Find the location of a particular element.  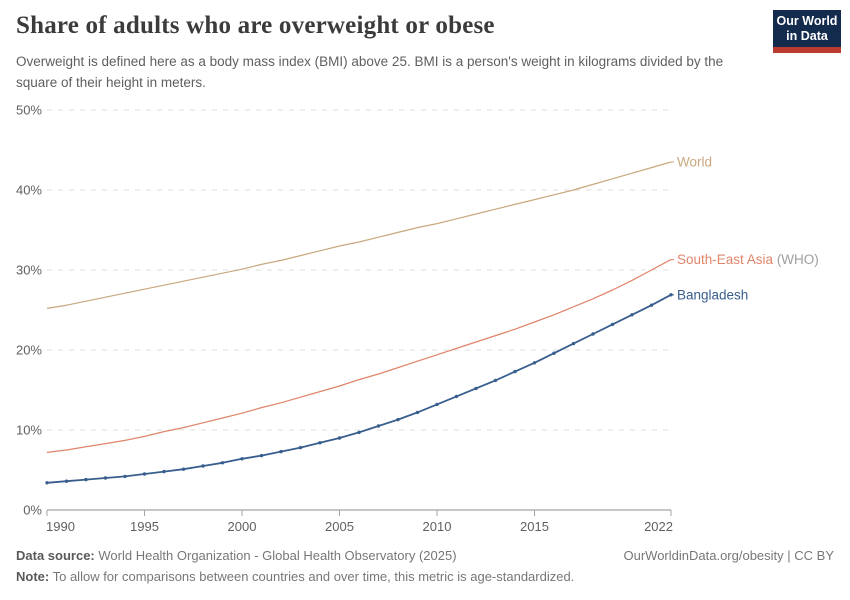

data-point-bangladesh-2018 is located at coordinates (593, 334).